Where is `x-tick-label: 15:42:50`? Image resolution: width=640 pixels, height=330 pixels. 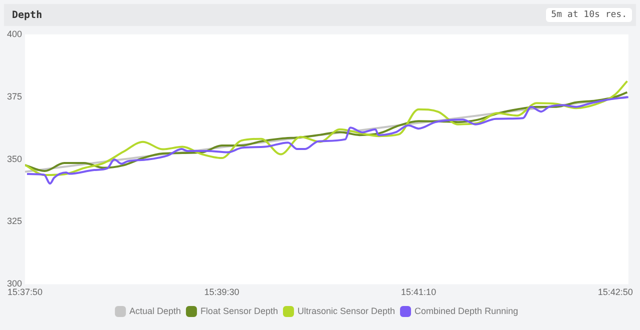
x-tick-label: 15:42:50 is located at coordinates (615, 292).